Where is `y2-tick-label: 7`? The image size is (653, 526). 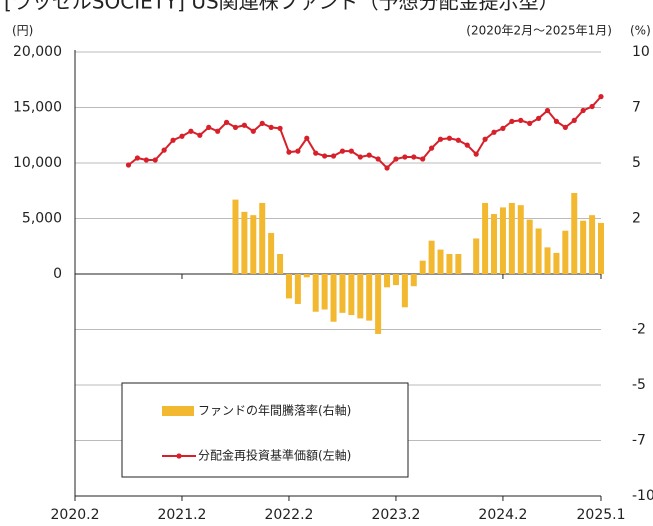
y2-tick-label: 7 is located at coordinates (636, 108).